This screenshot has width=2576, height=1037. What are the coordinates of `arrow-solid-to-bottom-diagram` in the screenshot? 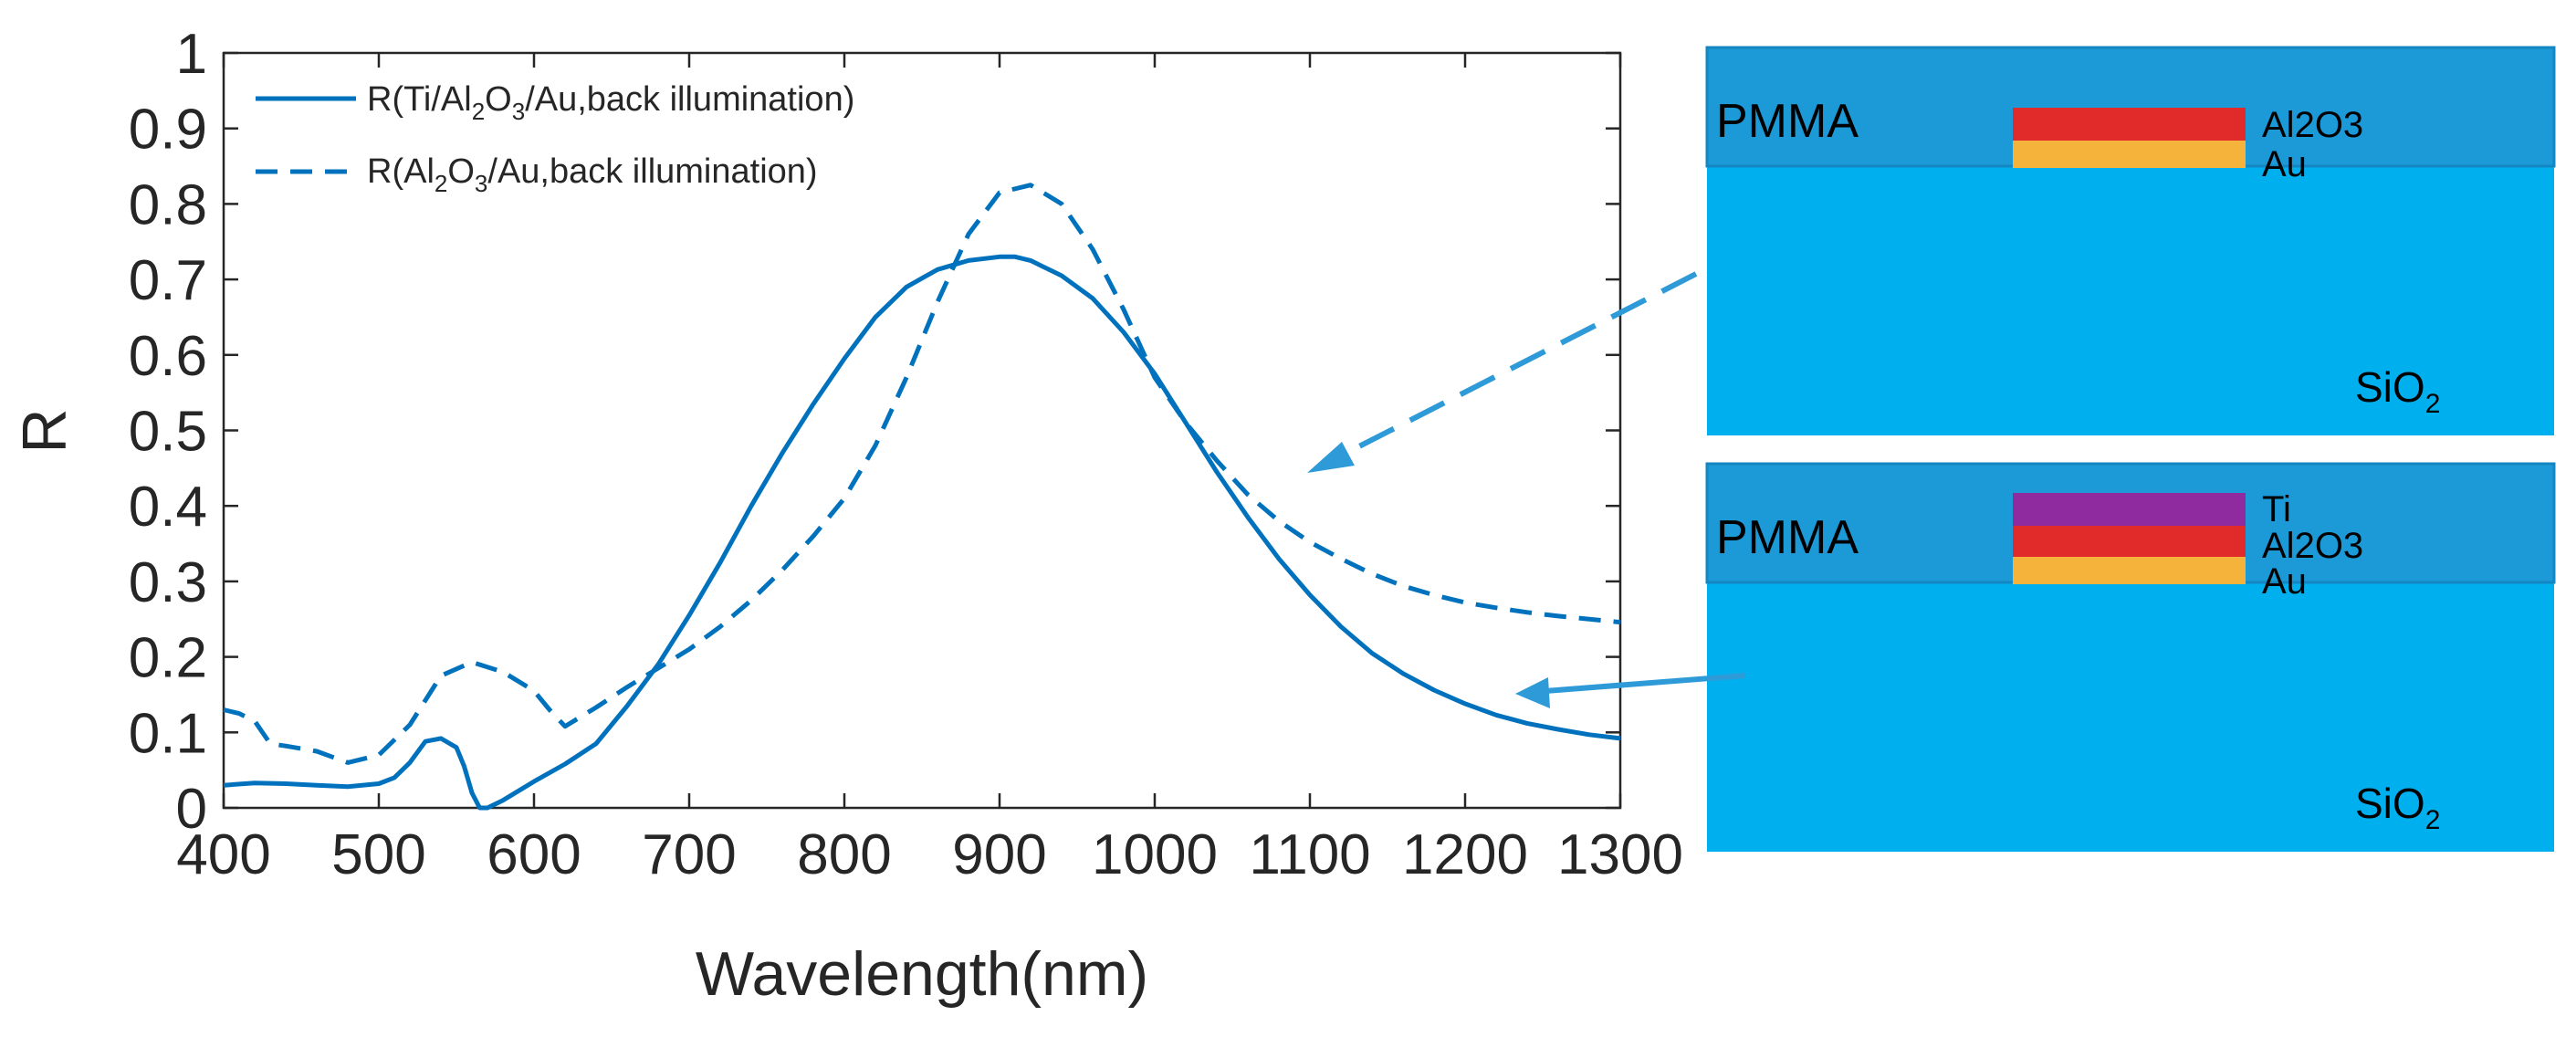 It's located at (1640, 684).